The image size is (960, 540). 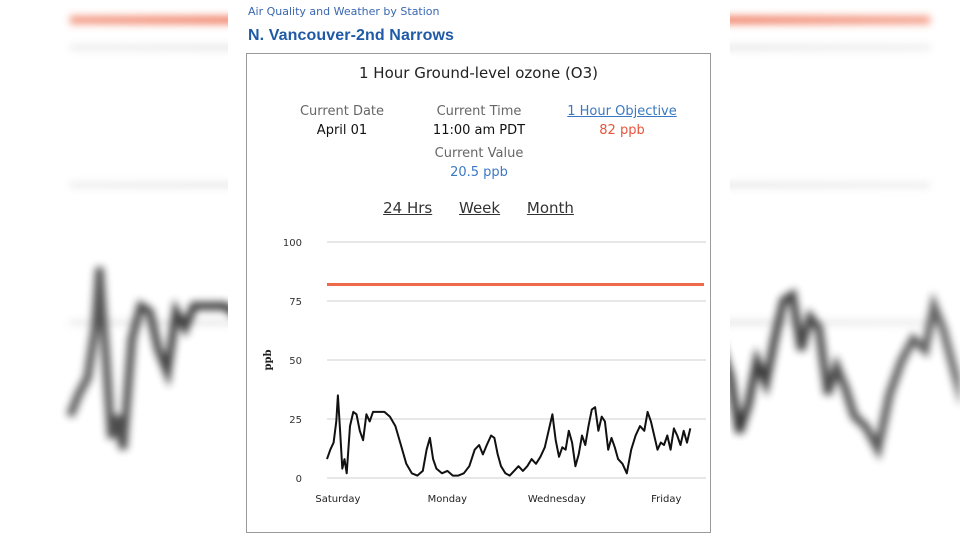 What do you see at coordinates (622, 130) in the screenshot?
I see `objective-value: 82 ppb` at bounding box center [622, 130].